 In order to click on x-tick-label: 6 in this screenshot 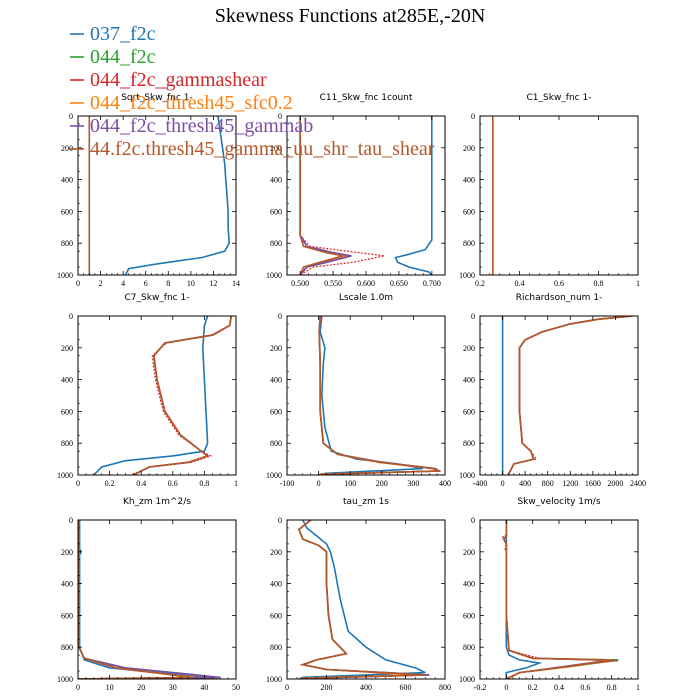, I will do `click(146, 283)`.